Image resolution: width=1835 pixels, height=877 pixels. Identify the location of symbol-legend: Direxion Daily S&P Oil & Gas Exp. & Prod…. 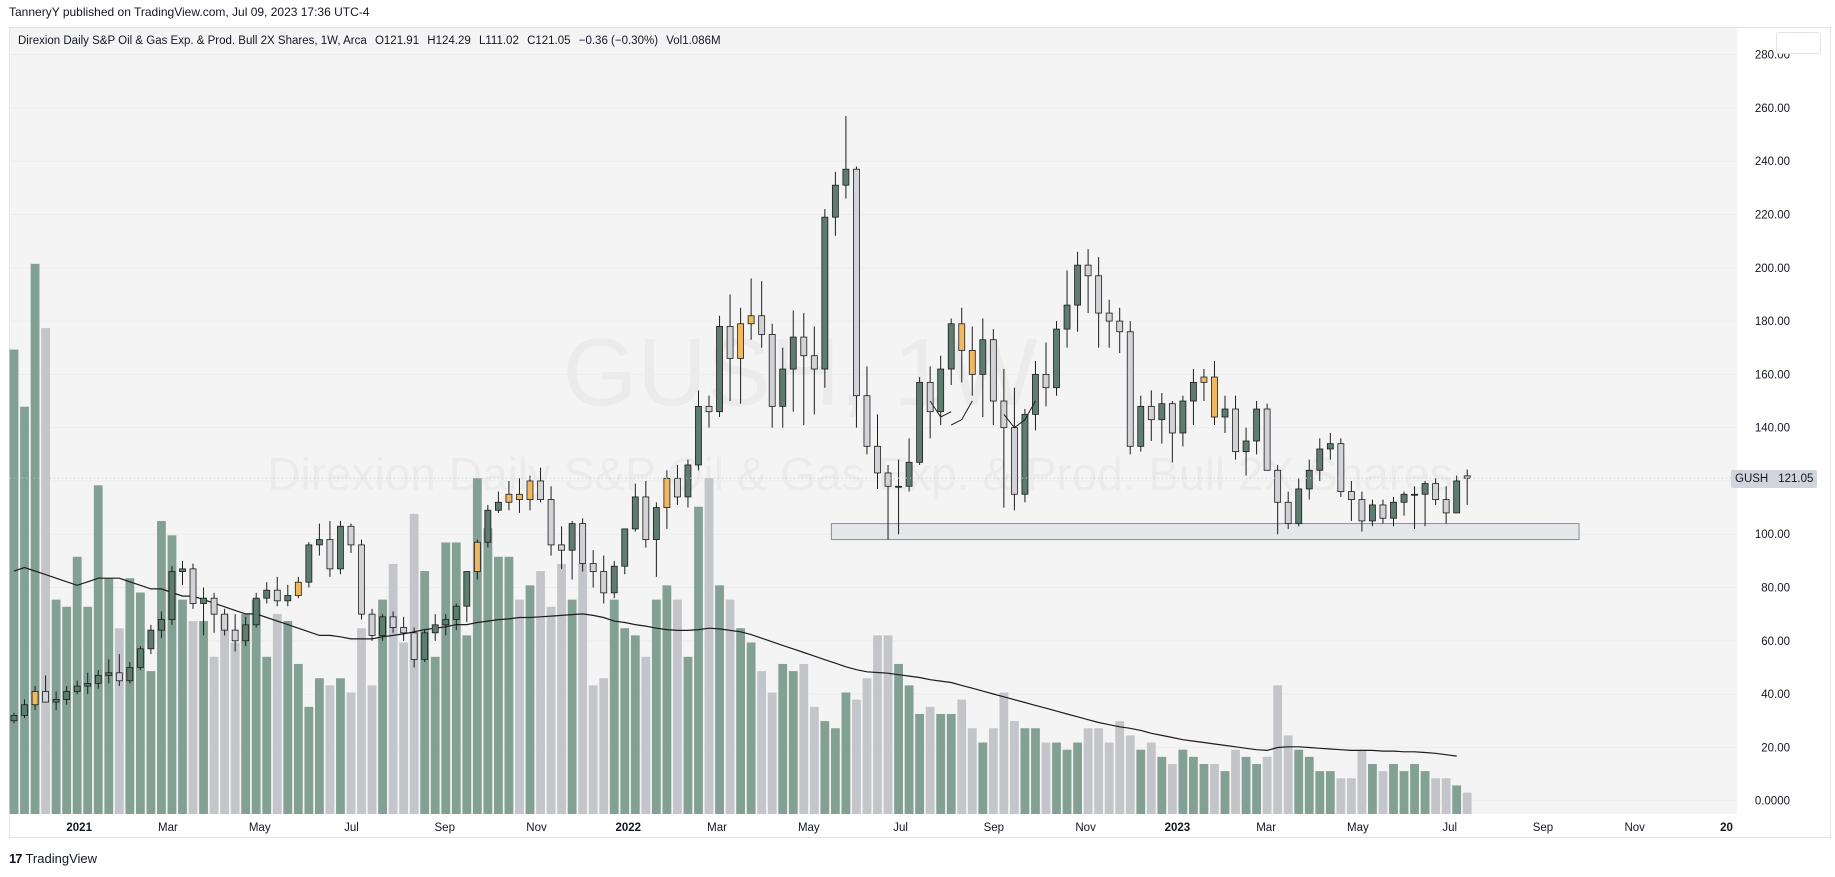
(372, 41).